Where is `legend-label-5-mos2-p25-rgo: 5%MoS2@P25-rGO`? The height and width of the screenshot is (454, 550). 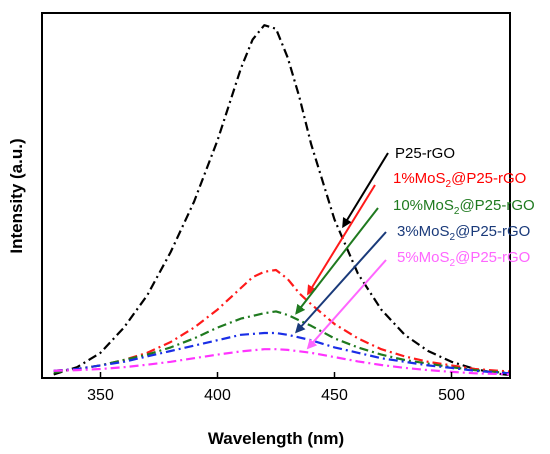 legend-label-5-mos2-p25-rgo: 5%MoS2@P25-rGO is located at coordinates (463, 259).